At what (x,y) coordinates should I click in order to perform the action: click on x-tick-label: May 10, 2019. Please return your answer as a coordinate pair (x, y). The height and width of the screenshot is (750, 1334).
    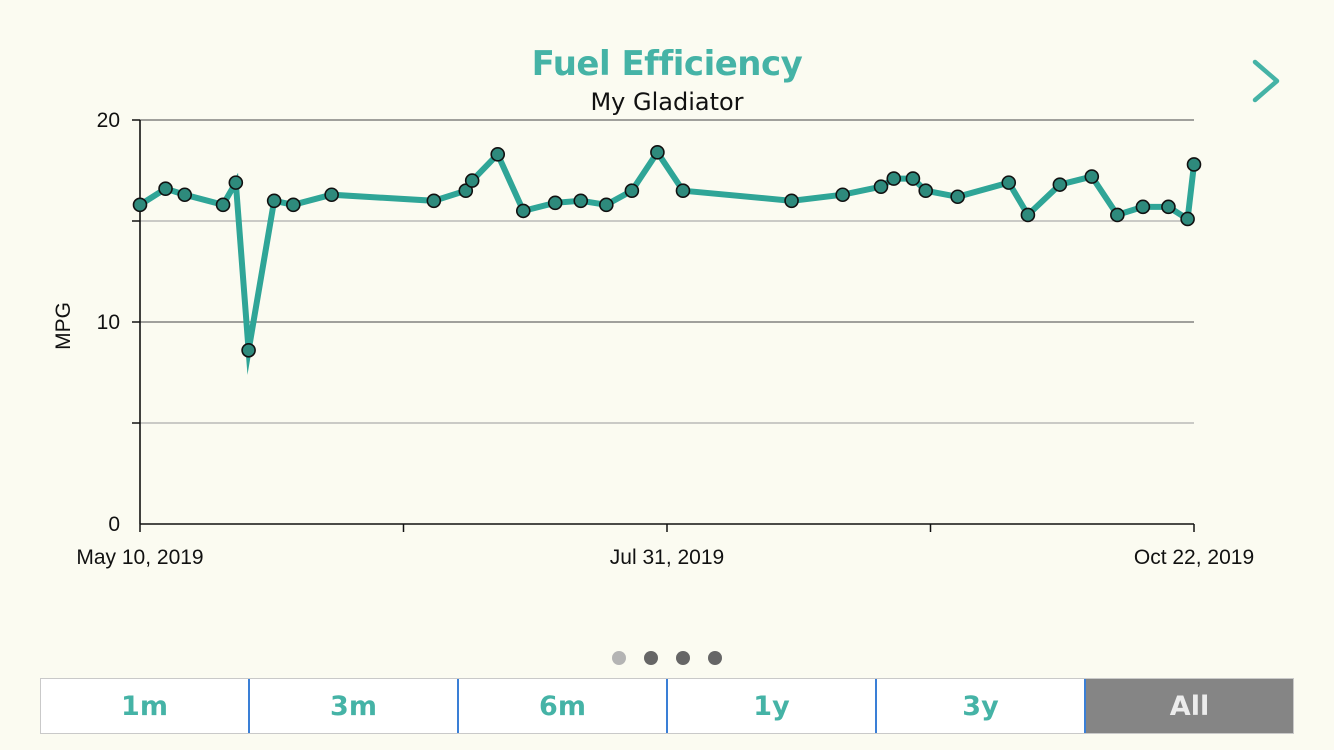
    Looking at the image, I should click on (139, 557).